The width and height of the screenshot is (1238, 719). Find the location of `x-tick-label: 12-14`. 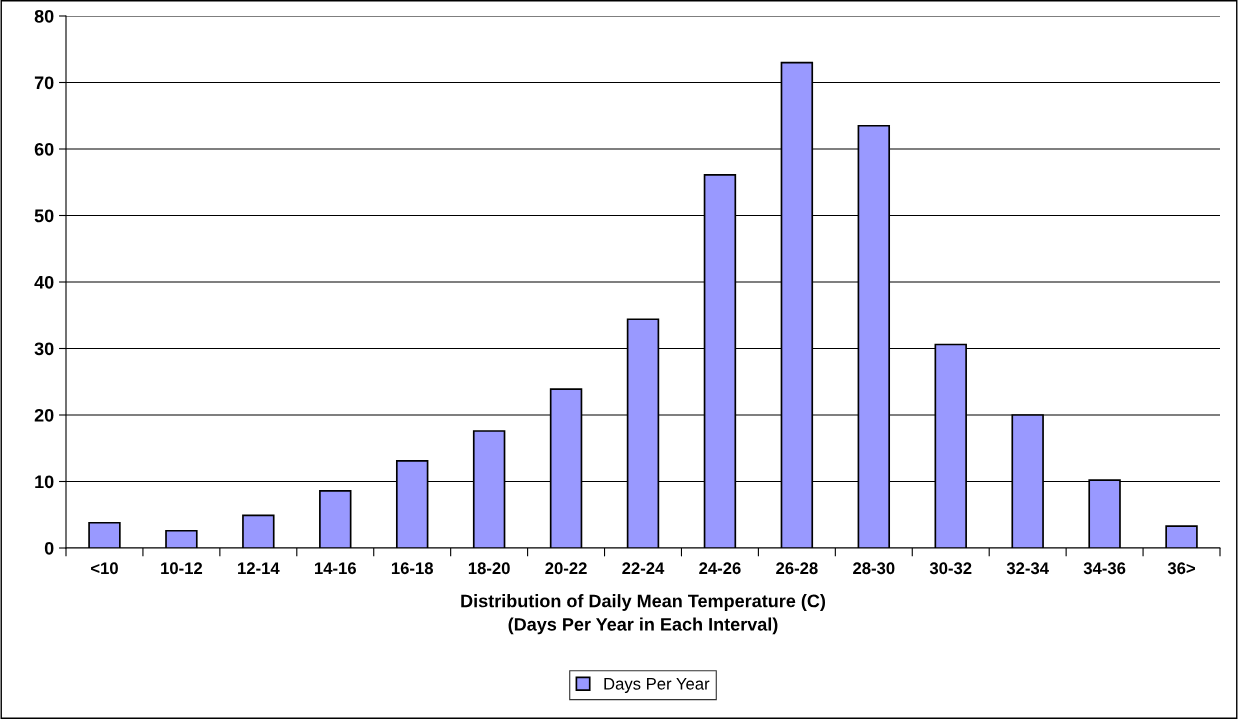

x-tick-label: 12-14 is located at coordinates (259, 568).